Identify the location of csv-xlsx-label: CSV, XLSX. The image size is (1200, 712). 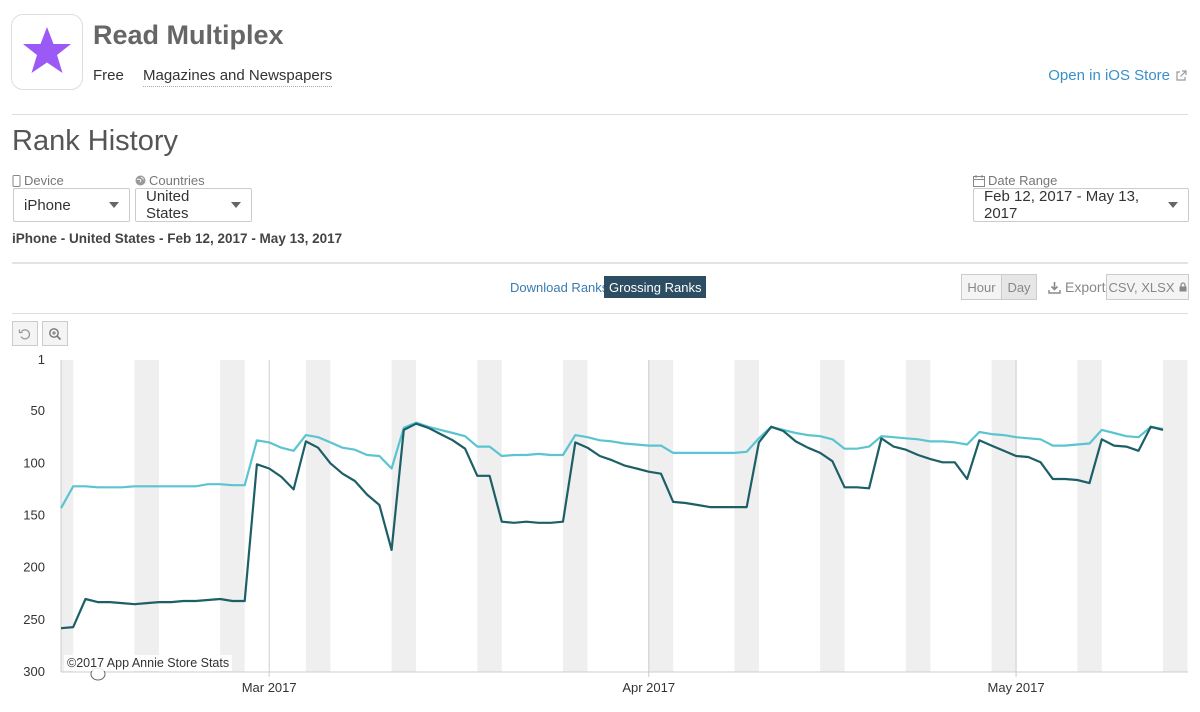
(1141, 287).